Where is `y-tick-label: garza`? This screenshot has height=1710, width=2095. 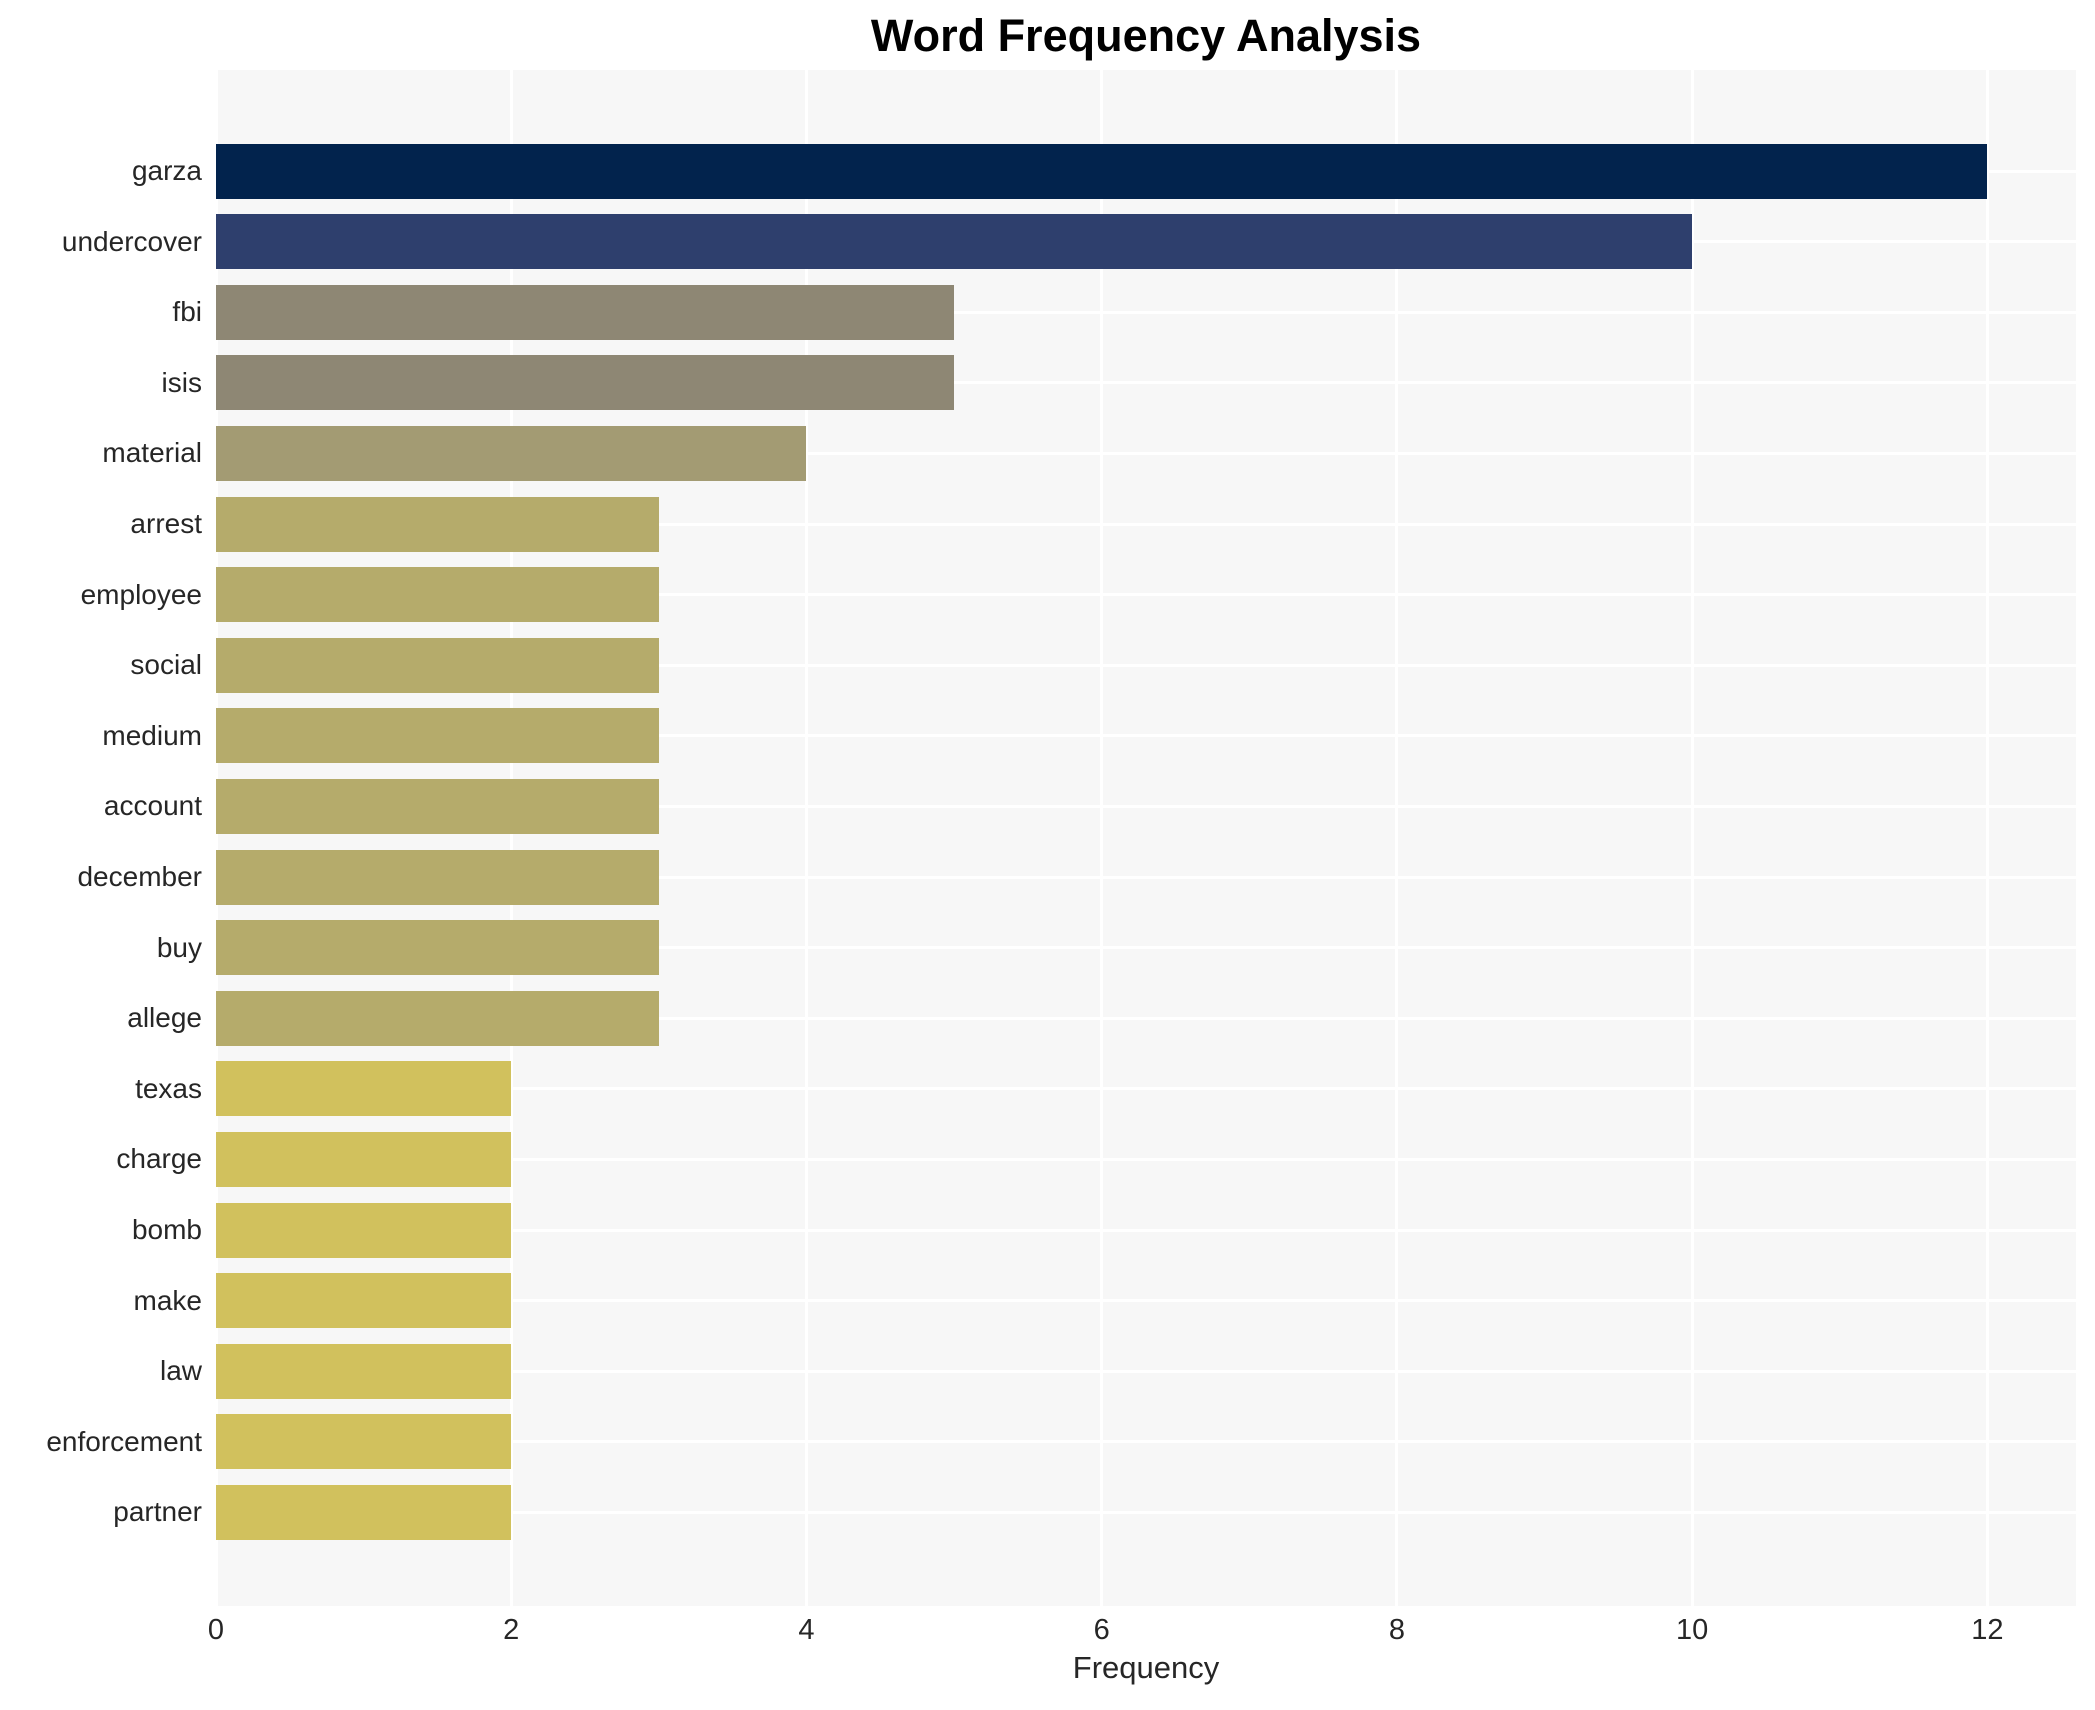 y-tick-label: garza is located at coordinates (166, 170).